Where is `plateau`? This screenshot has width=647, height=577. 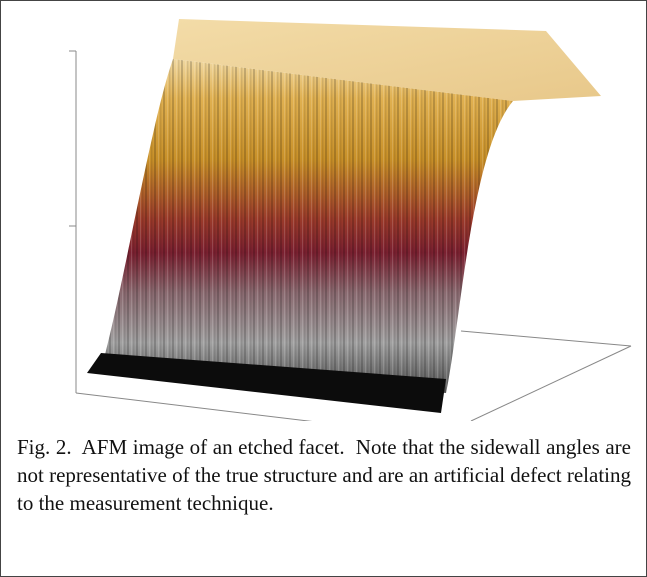
plateau is located at coordinates (387, 60).